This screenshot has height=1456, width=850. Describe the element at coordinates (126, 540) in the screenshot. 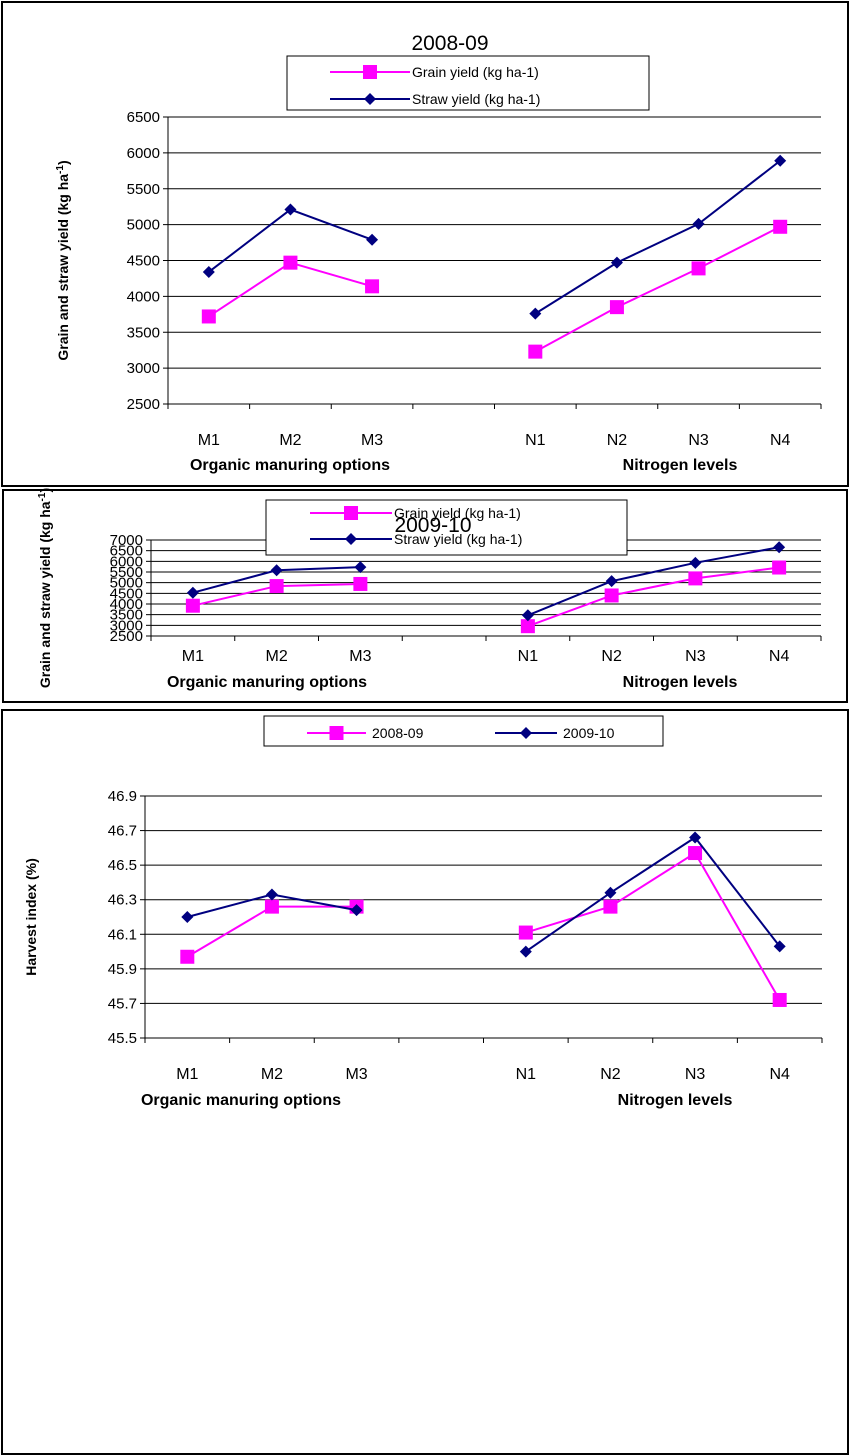

I see `y-tick-label: 7000` at that location.